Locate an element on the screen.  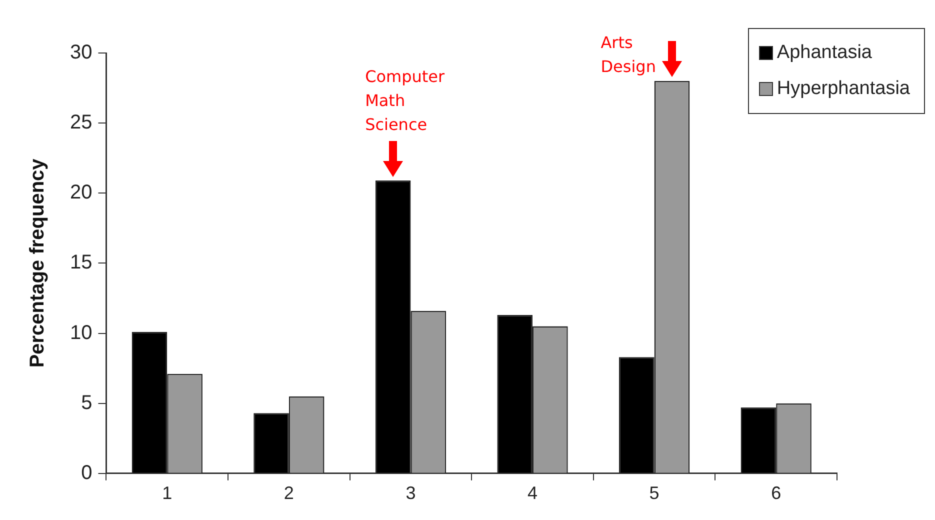
y-tick-label: 20 is located at coordinates (81, 193).